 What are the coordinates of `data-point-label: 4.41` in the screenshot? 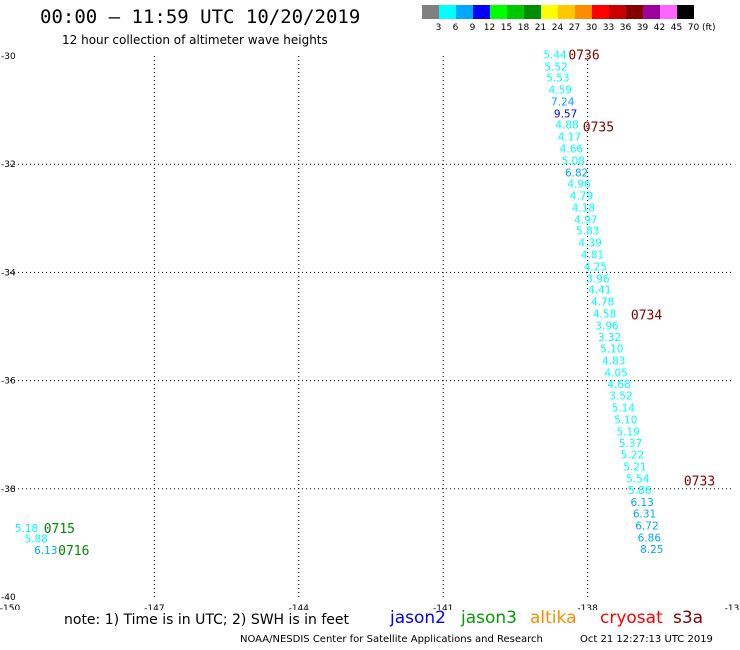 It's located at (599, 291).